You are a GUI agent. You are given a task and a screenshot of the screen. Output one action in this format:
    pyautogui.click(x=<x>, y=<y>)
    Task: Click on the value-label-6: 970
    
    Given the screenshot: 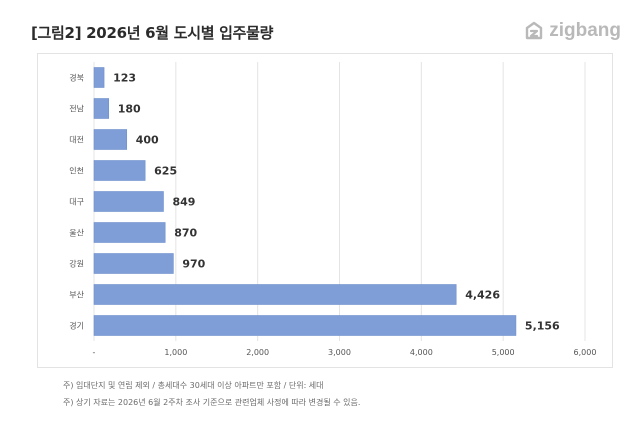 What is the action you would take?
    pyautogui.click(x=193, y=264)
    